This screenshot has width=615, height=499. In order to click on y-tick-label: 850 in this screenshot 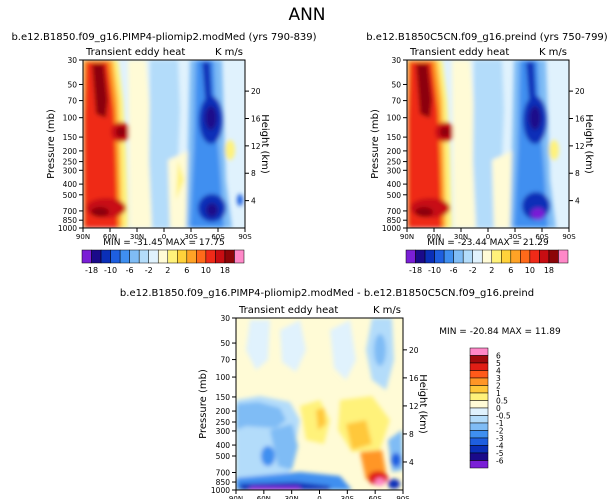, I will do `click(70, 220)`.